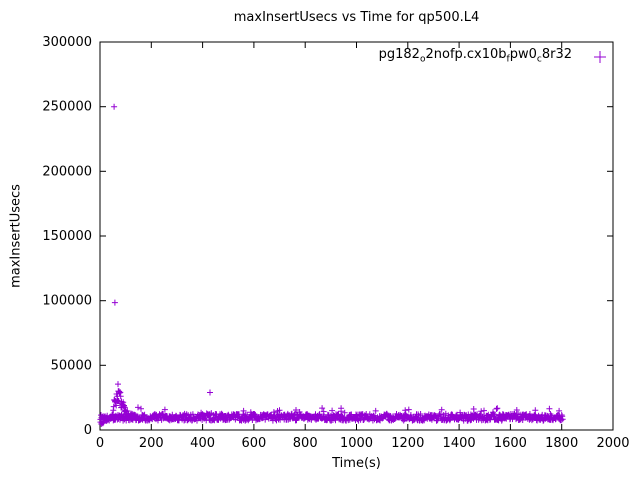 The width and height of the screenshot is (640, 480). Describe the element at coordinates (612, 443) in the screenshot. I see `x-tick-label: 2000` at that location.